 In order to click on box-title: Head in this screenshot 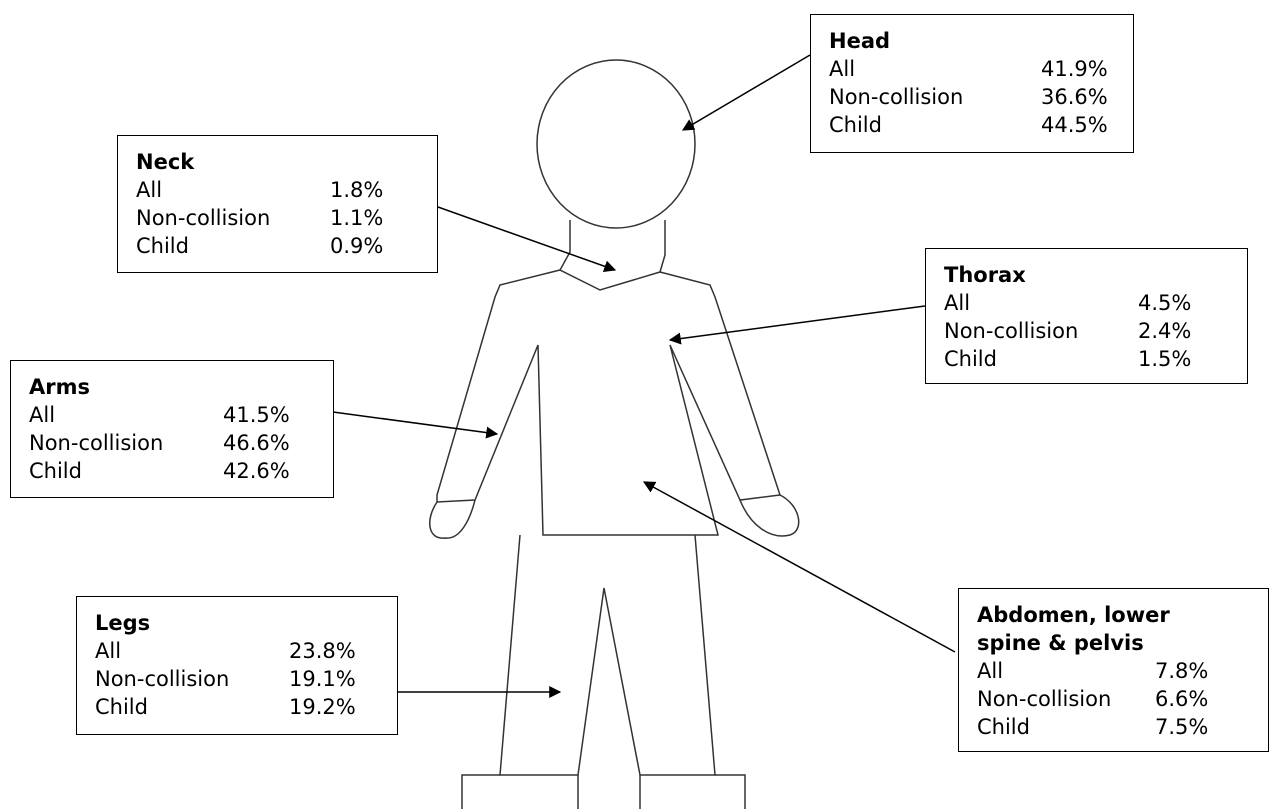, I will do `click(860, 41)`.